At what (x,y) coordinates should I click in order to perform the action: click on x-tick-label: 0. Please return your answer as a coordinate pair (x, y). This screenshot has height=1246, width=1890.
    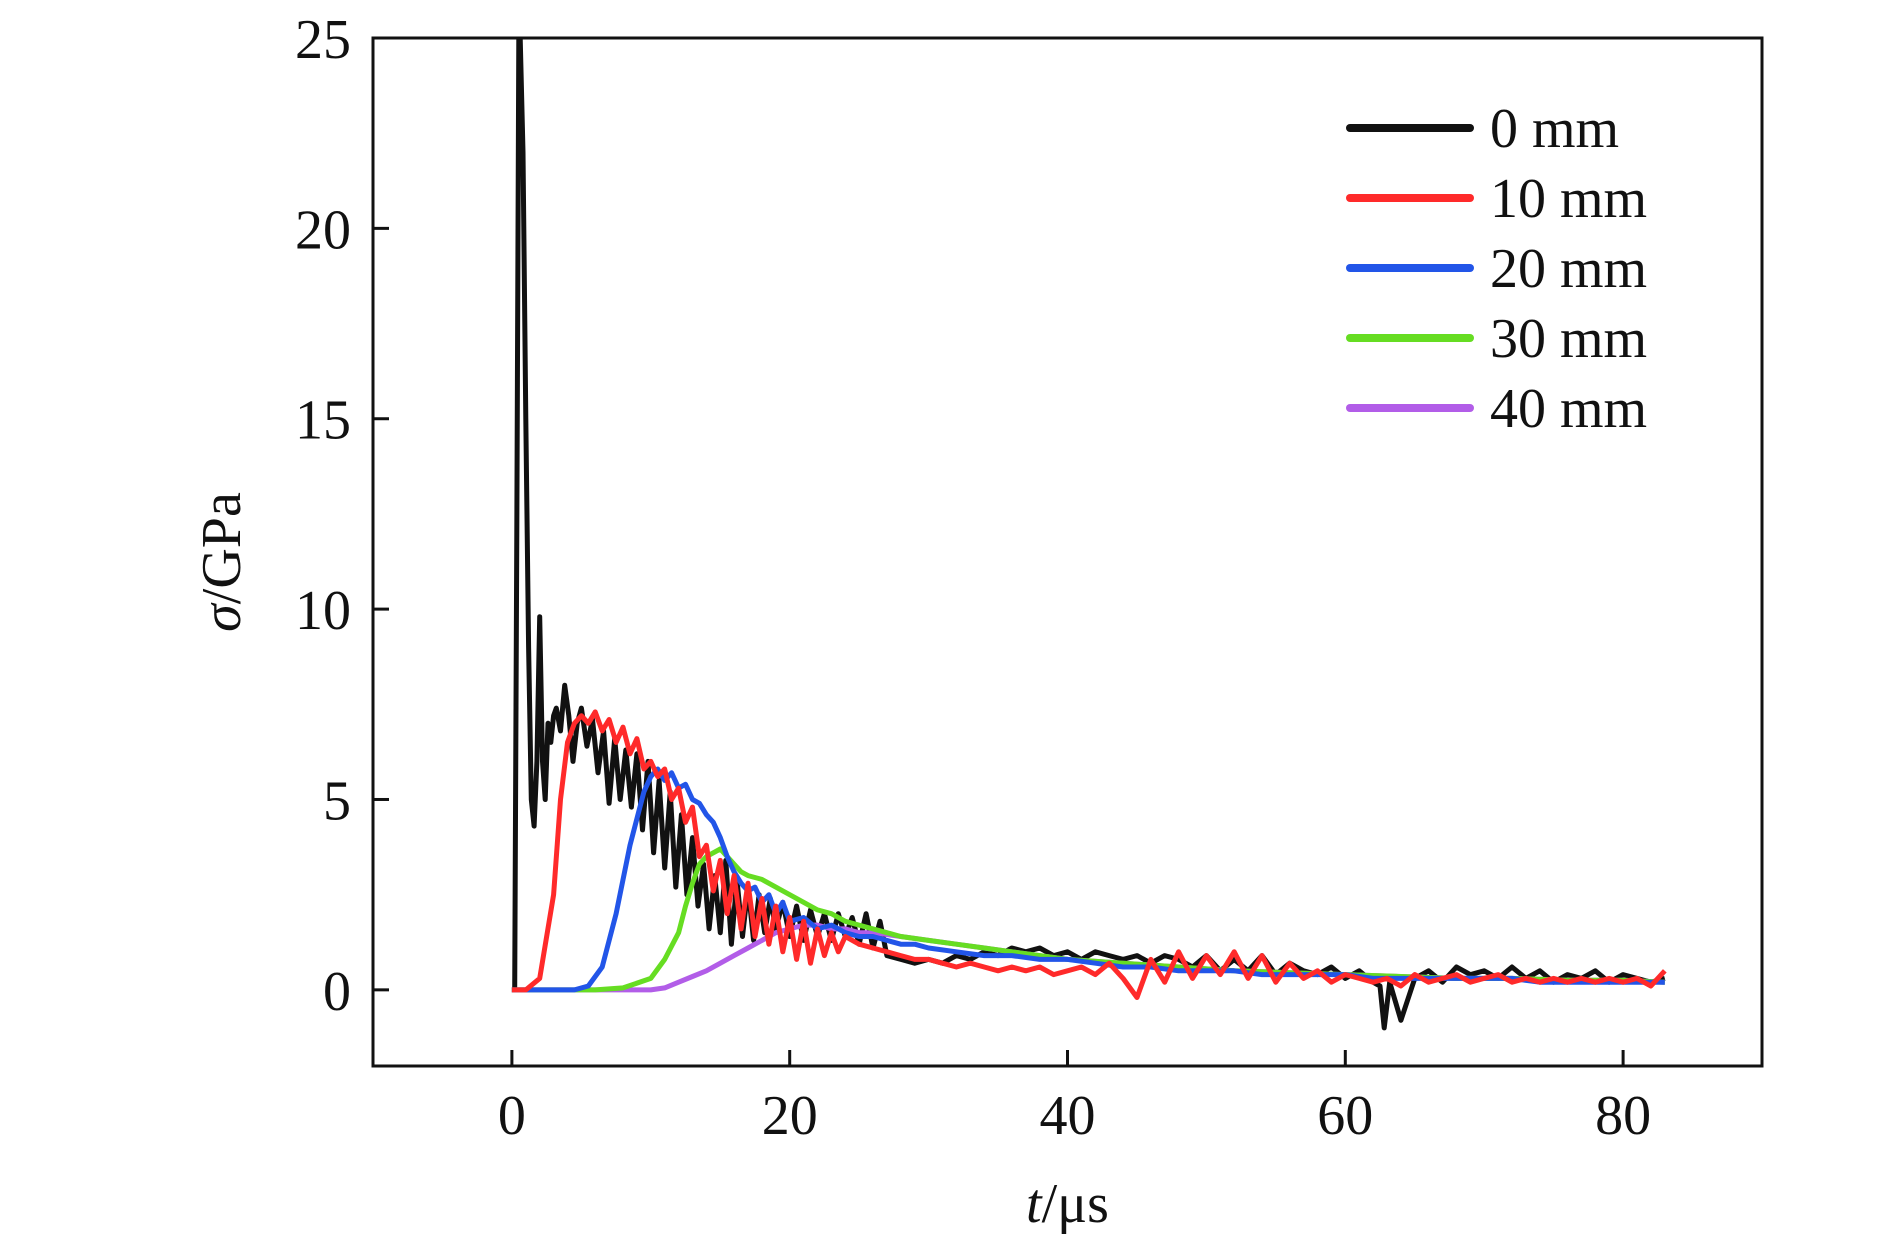
    Looking at the image, I should click on (512, 1116).